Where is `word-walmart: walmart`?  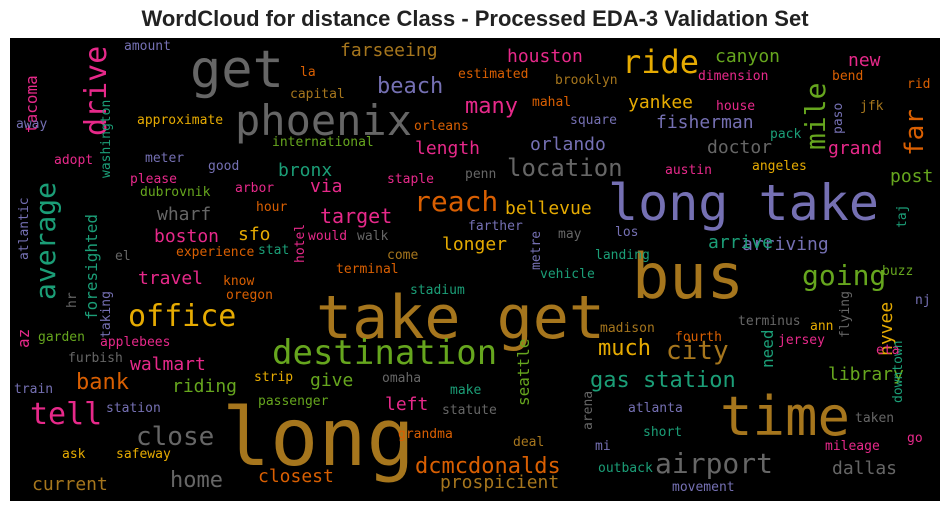 word-walmart: walmart is located at coordinates (168, 364).